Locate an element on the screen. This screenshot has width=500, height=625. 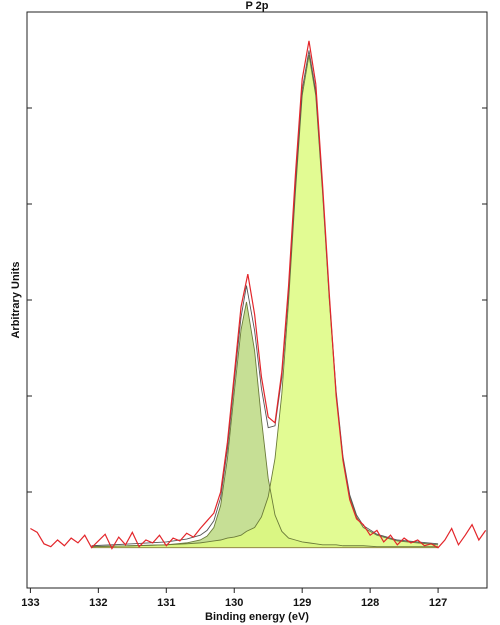
y-axis-label: Arbitrary Units is located at coordinates (16, 299).